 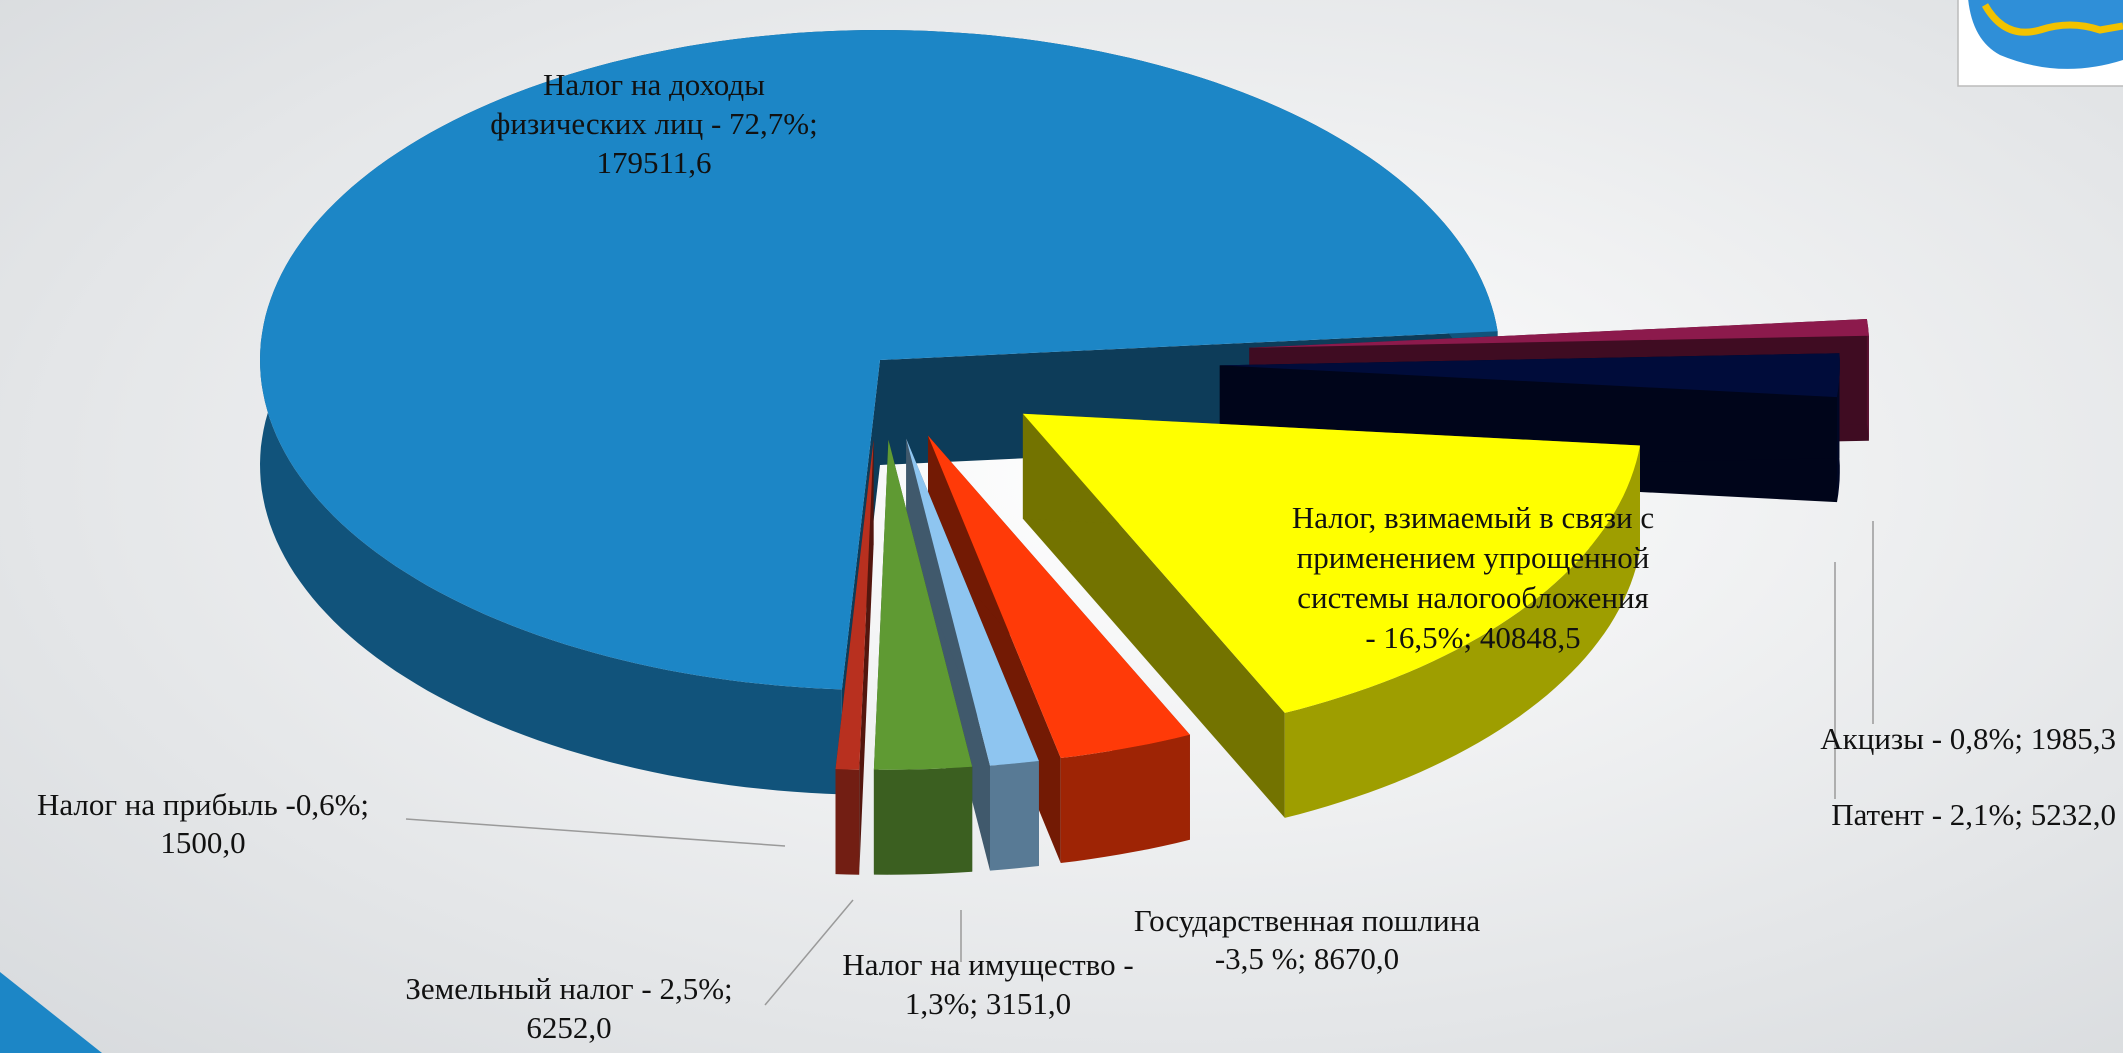 What do you see at coordinates (653, 162) in the screenshot?
I see `data-label-line: 179511,6` at bounding box center [653, 162].